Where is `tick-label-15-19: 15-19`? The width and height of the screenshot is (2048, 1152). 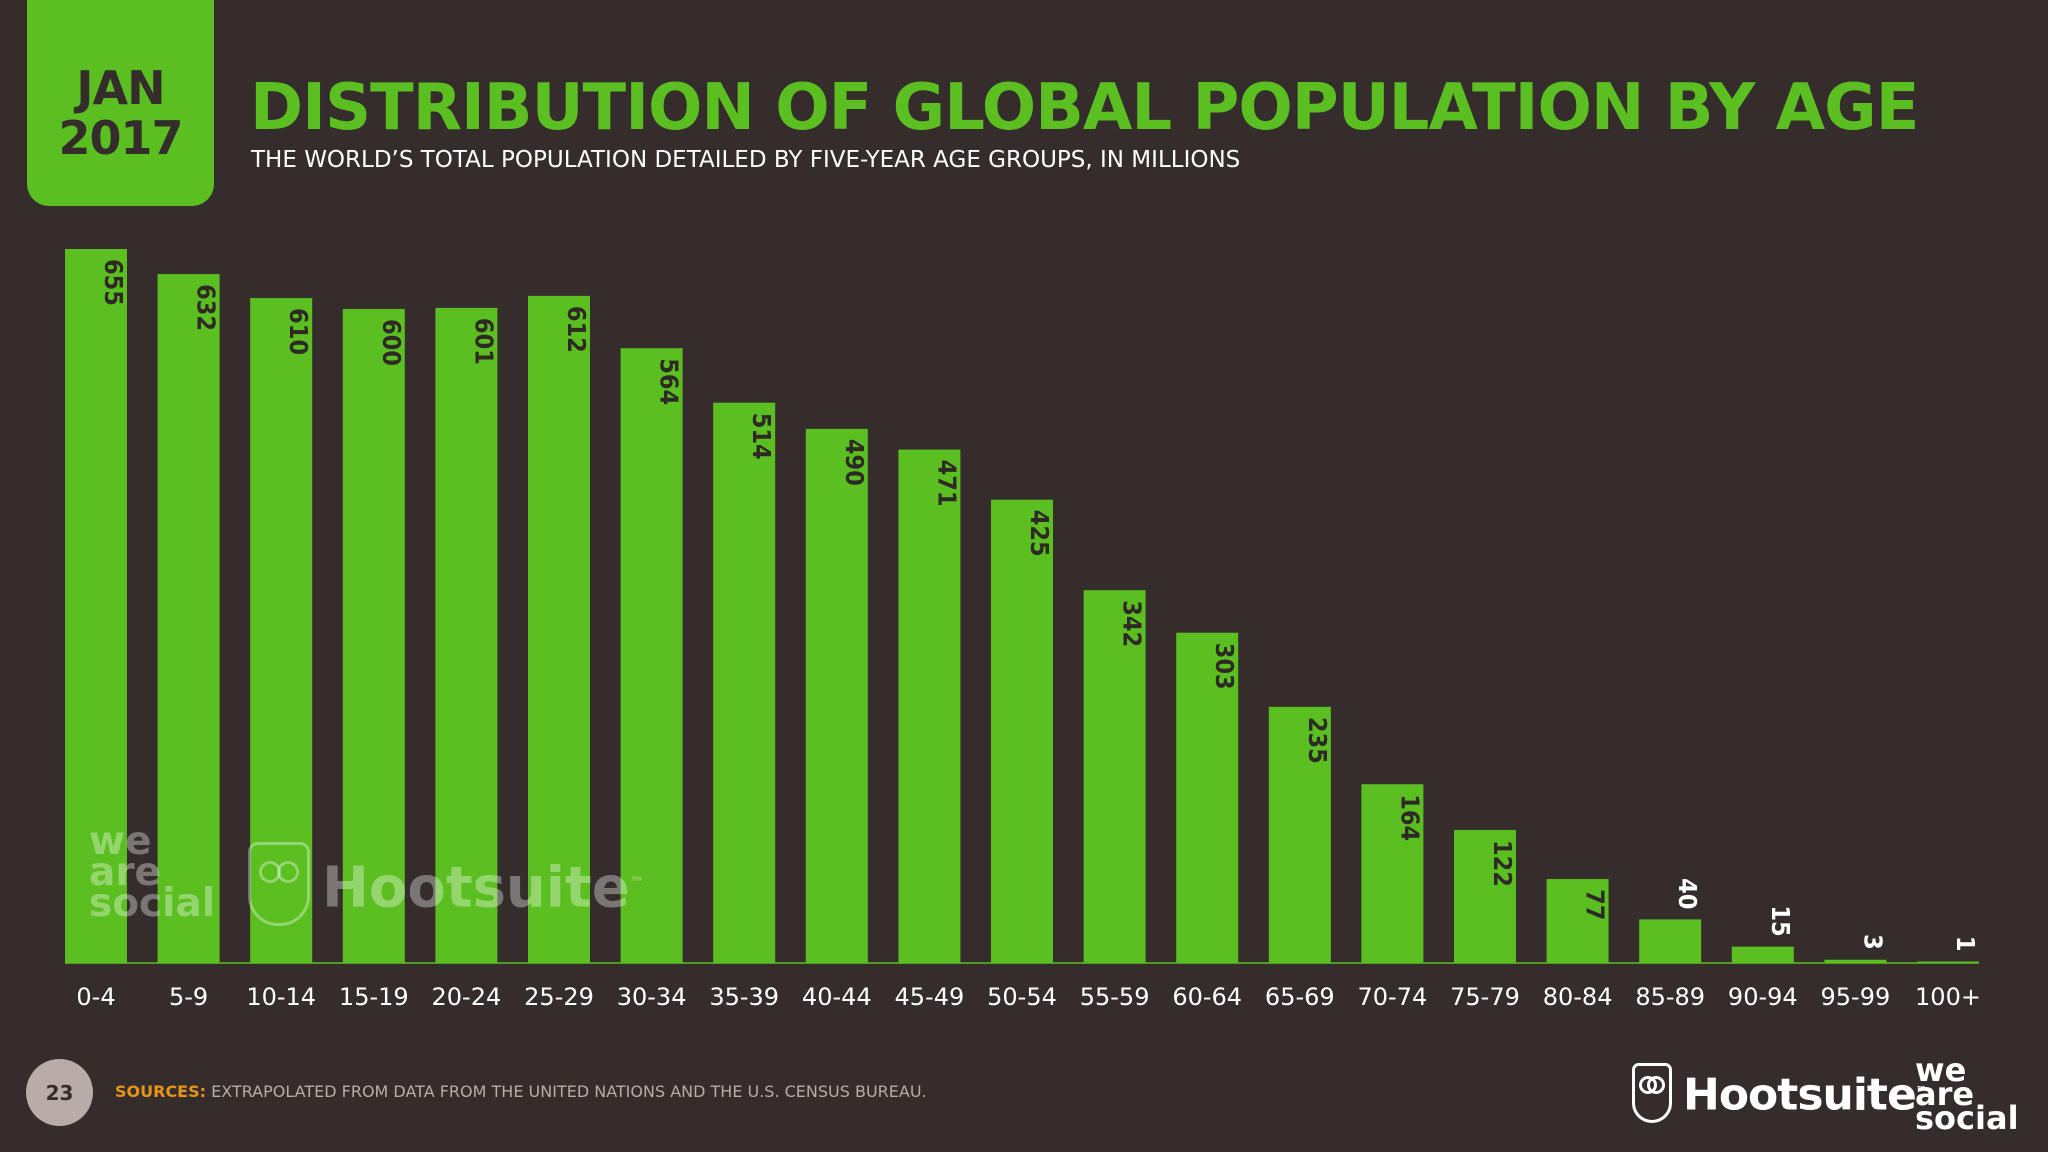 tick-label-15-19: 15-19 is located at coordinates (374, 997).